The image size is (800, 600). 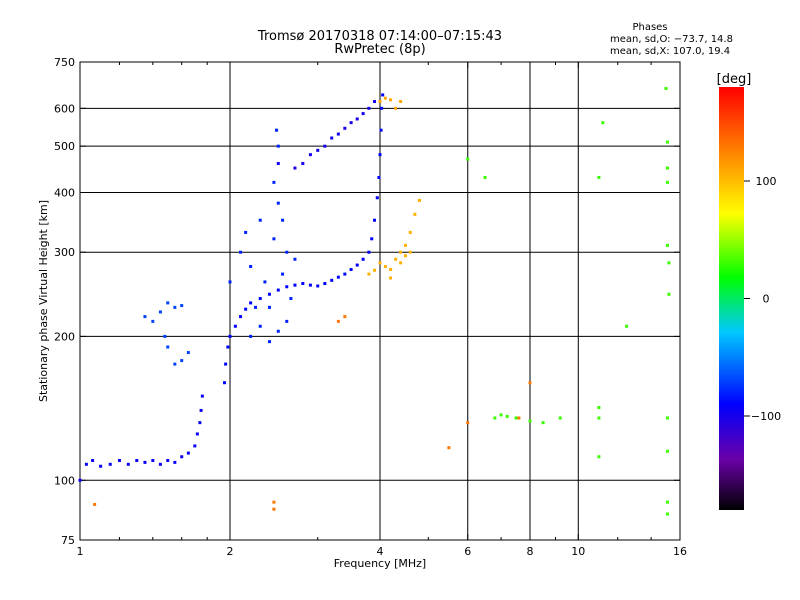 What do you see at coordinates (80, 551) in the screenshot?
I see `x-tick-label: 1` at bounding box center [80, 551].